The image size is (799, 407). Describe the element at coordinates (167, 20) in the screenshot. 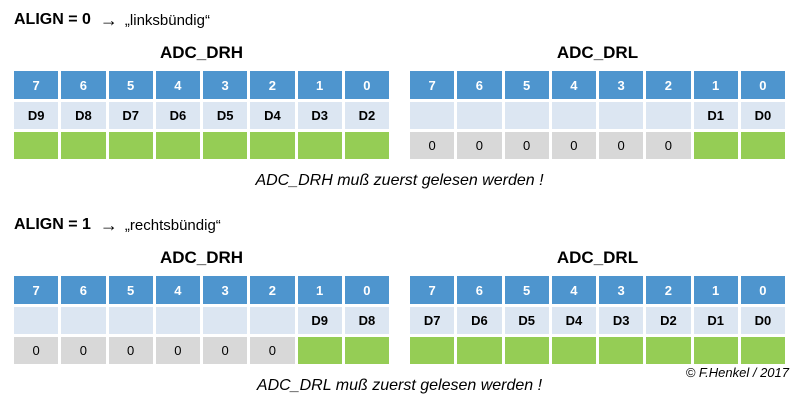

I see `align-0-mode-label: „linksbündig“` at that location.